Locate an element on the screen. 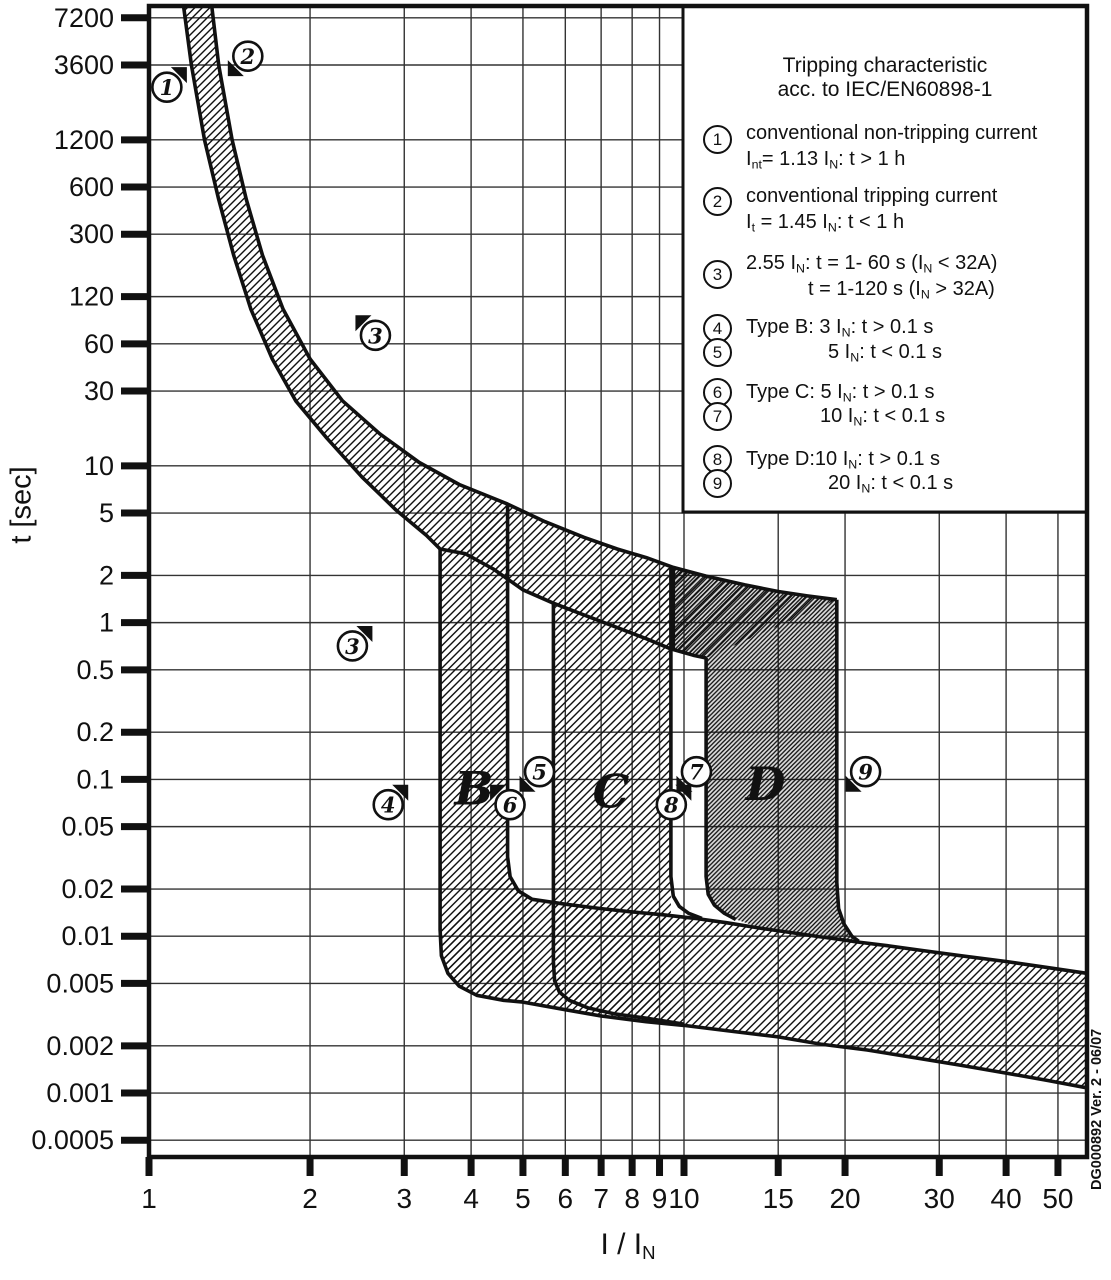  legend-item-4-line1: Type B: 3 IN: t > 0.1 s is located at coordinates (840, 328).